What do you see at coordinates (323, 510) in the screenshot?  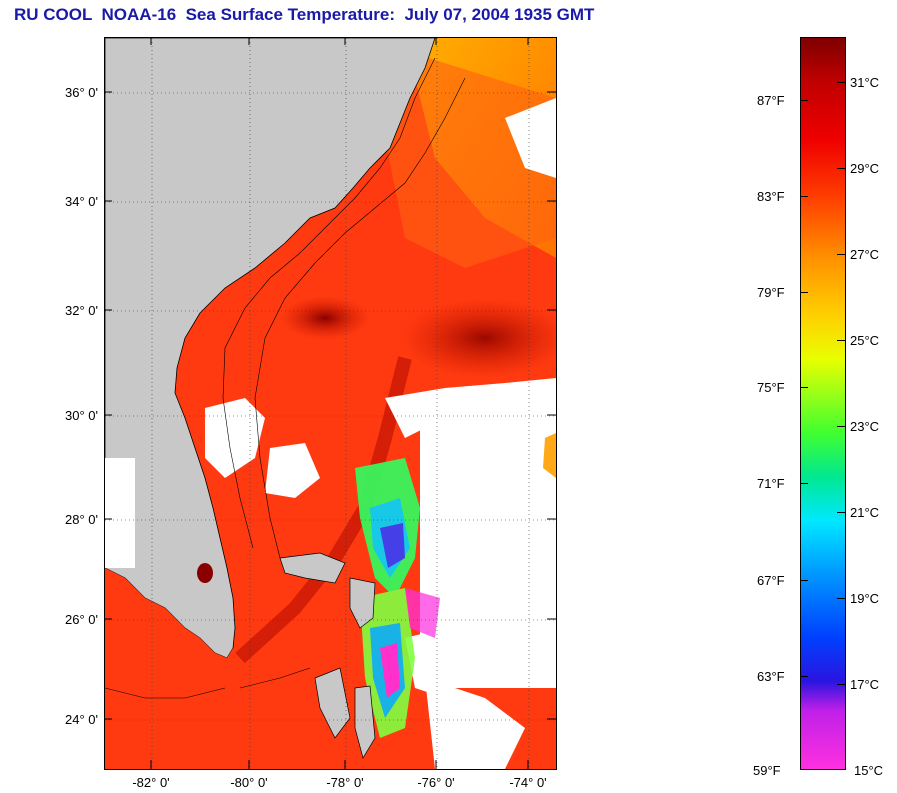 I see `florida-current` at bounding box center [323, 510].